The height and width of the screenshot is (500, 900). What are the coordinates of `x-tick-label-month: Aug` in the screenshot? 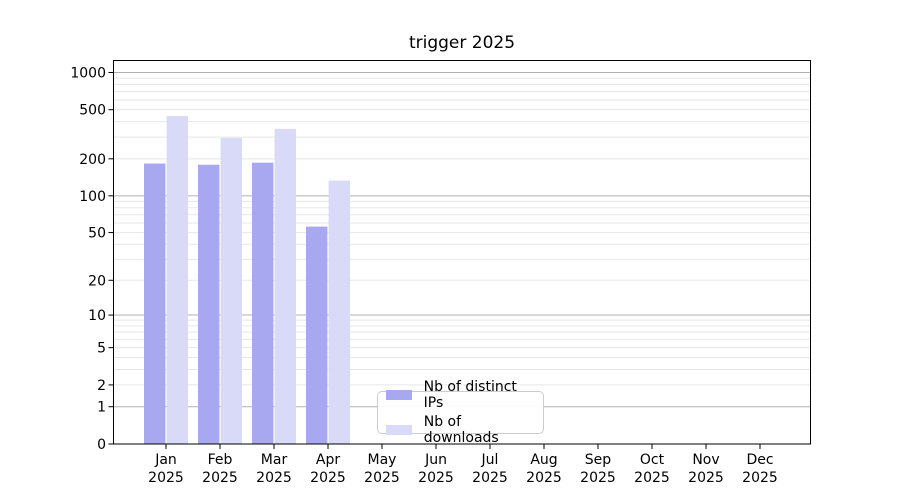 It's located at (543, 460).